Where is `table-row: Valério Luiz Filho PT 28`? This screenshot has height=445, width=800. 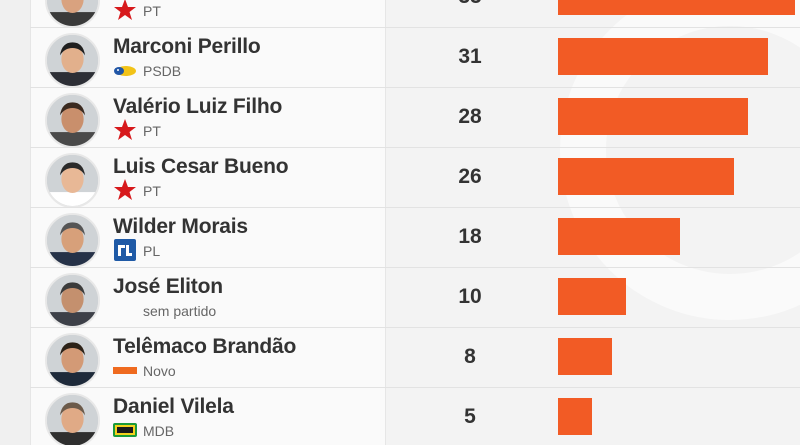 table-row: Valério Luiz Filho PT 28 is located at coordinates (415, 118).